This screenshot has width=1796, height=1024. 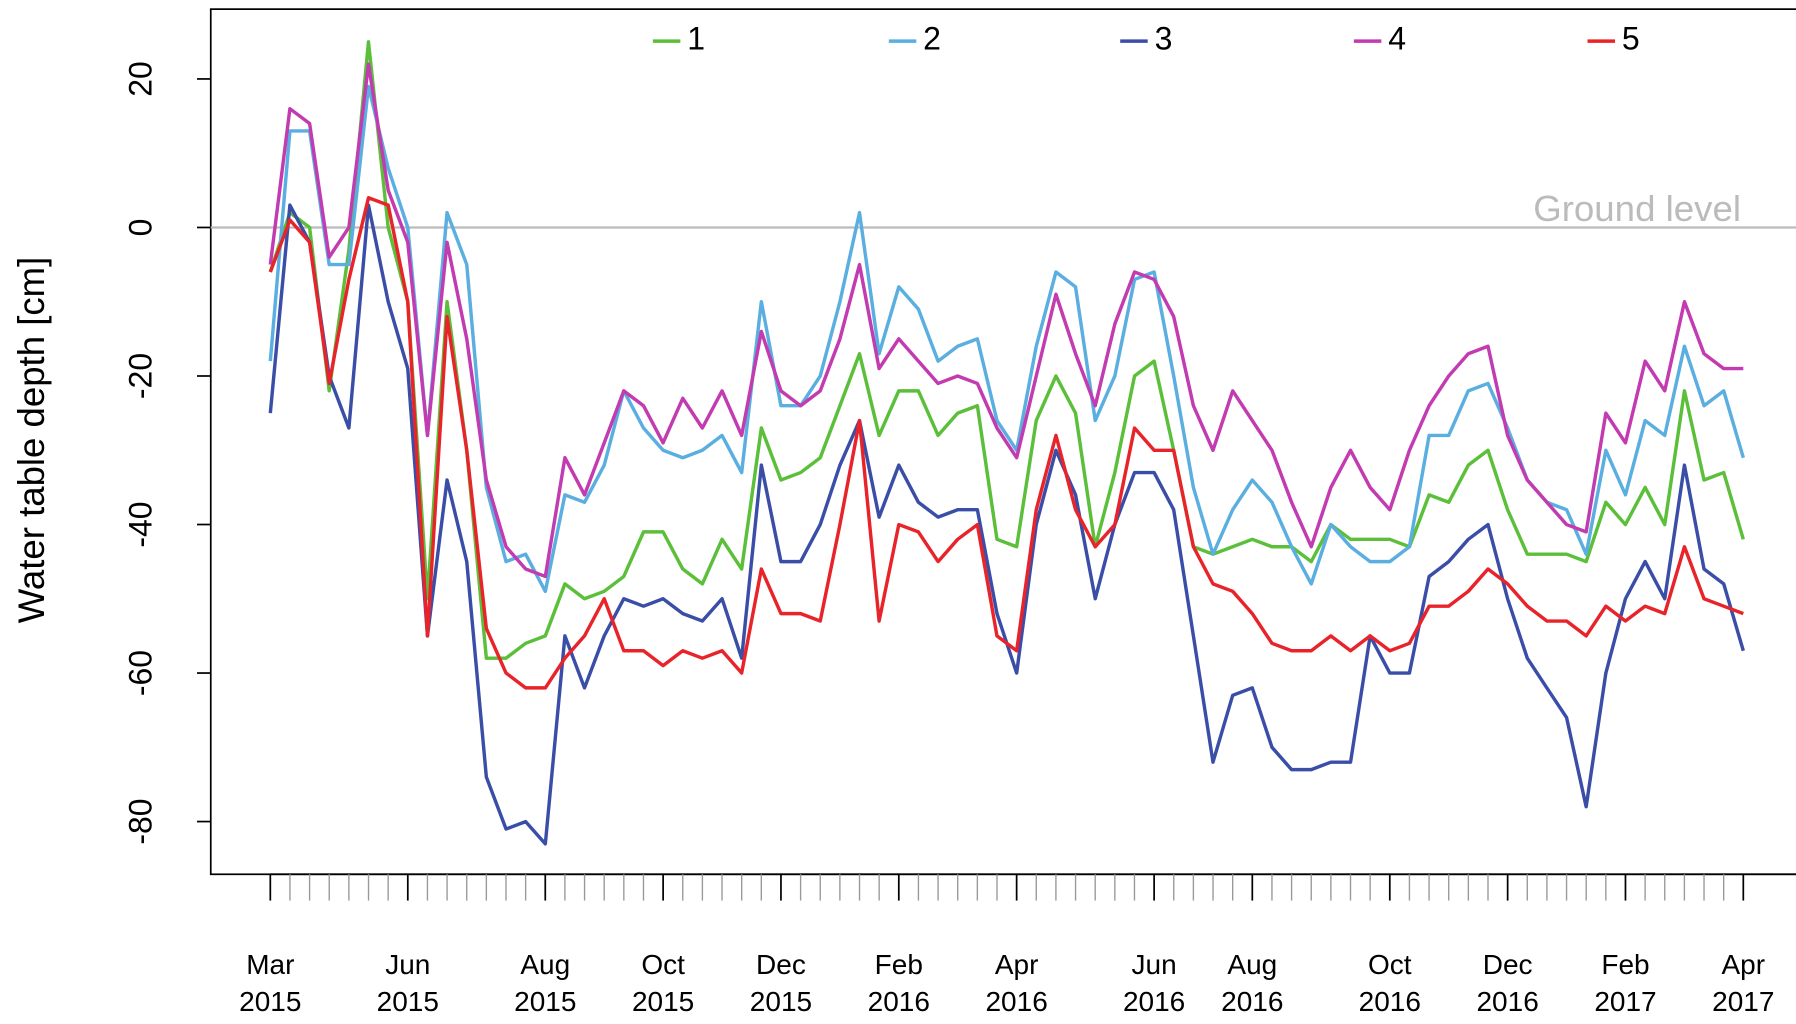 What do you see at coordinates (141, 376) in the screenshot?
I see `y-tick-label: -20` at bounding box center [141, 376].